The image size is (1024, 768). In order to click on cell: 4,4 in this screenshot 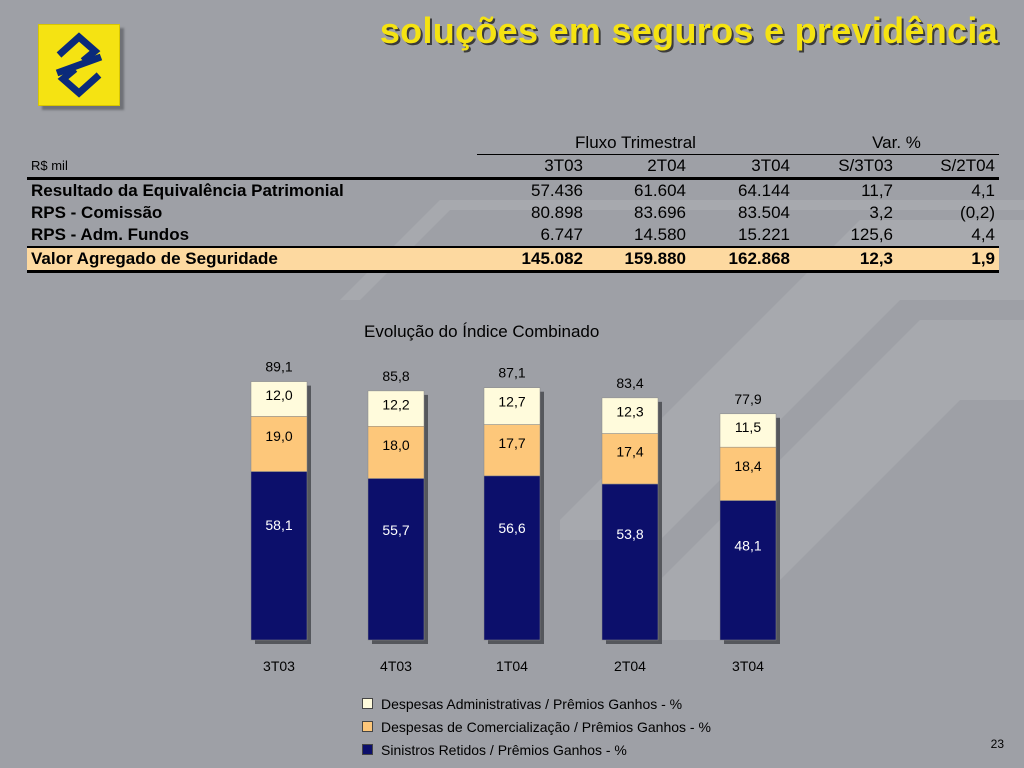, I will do `click(983, 234)`.